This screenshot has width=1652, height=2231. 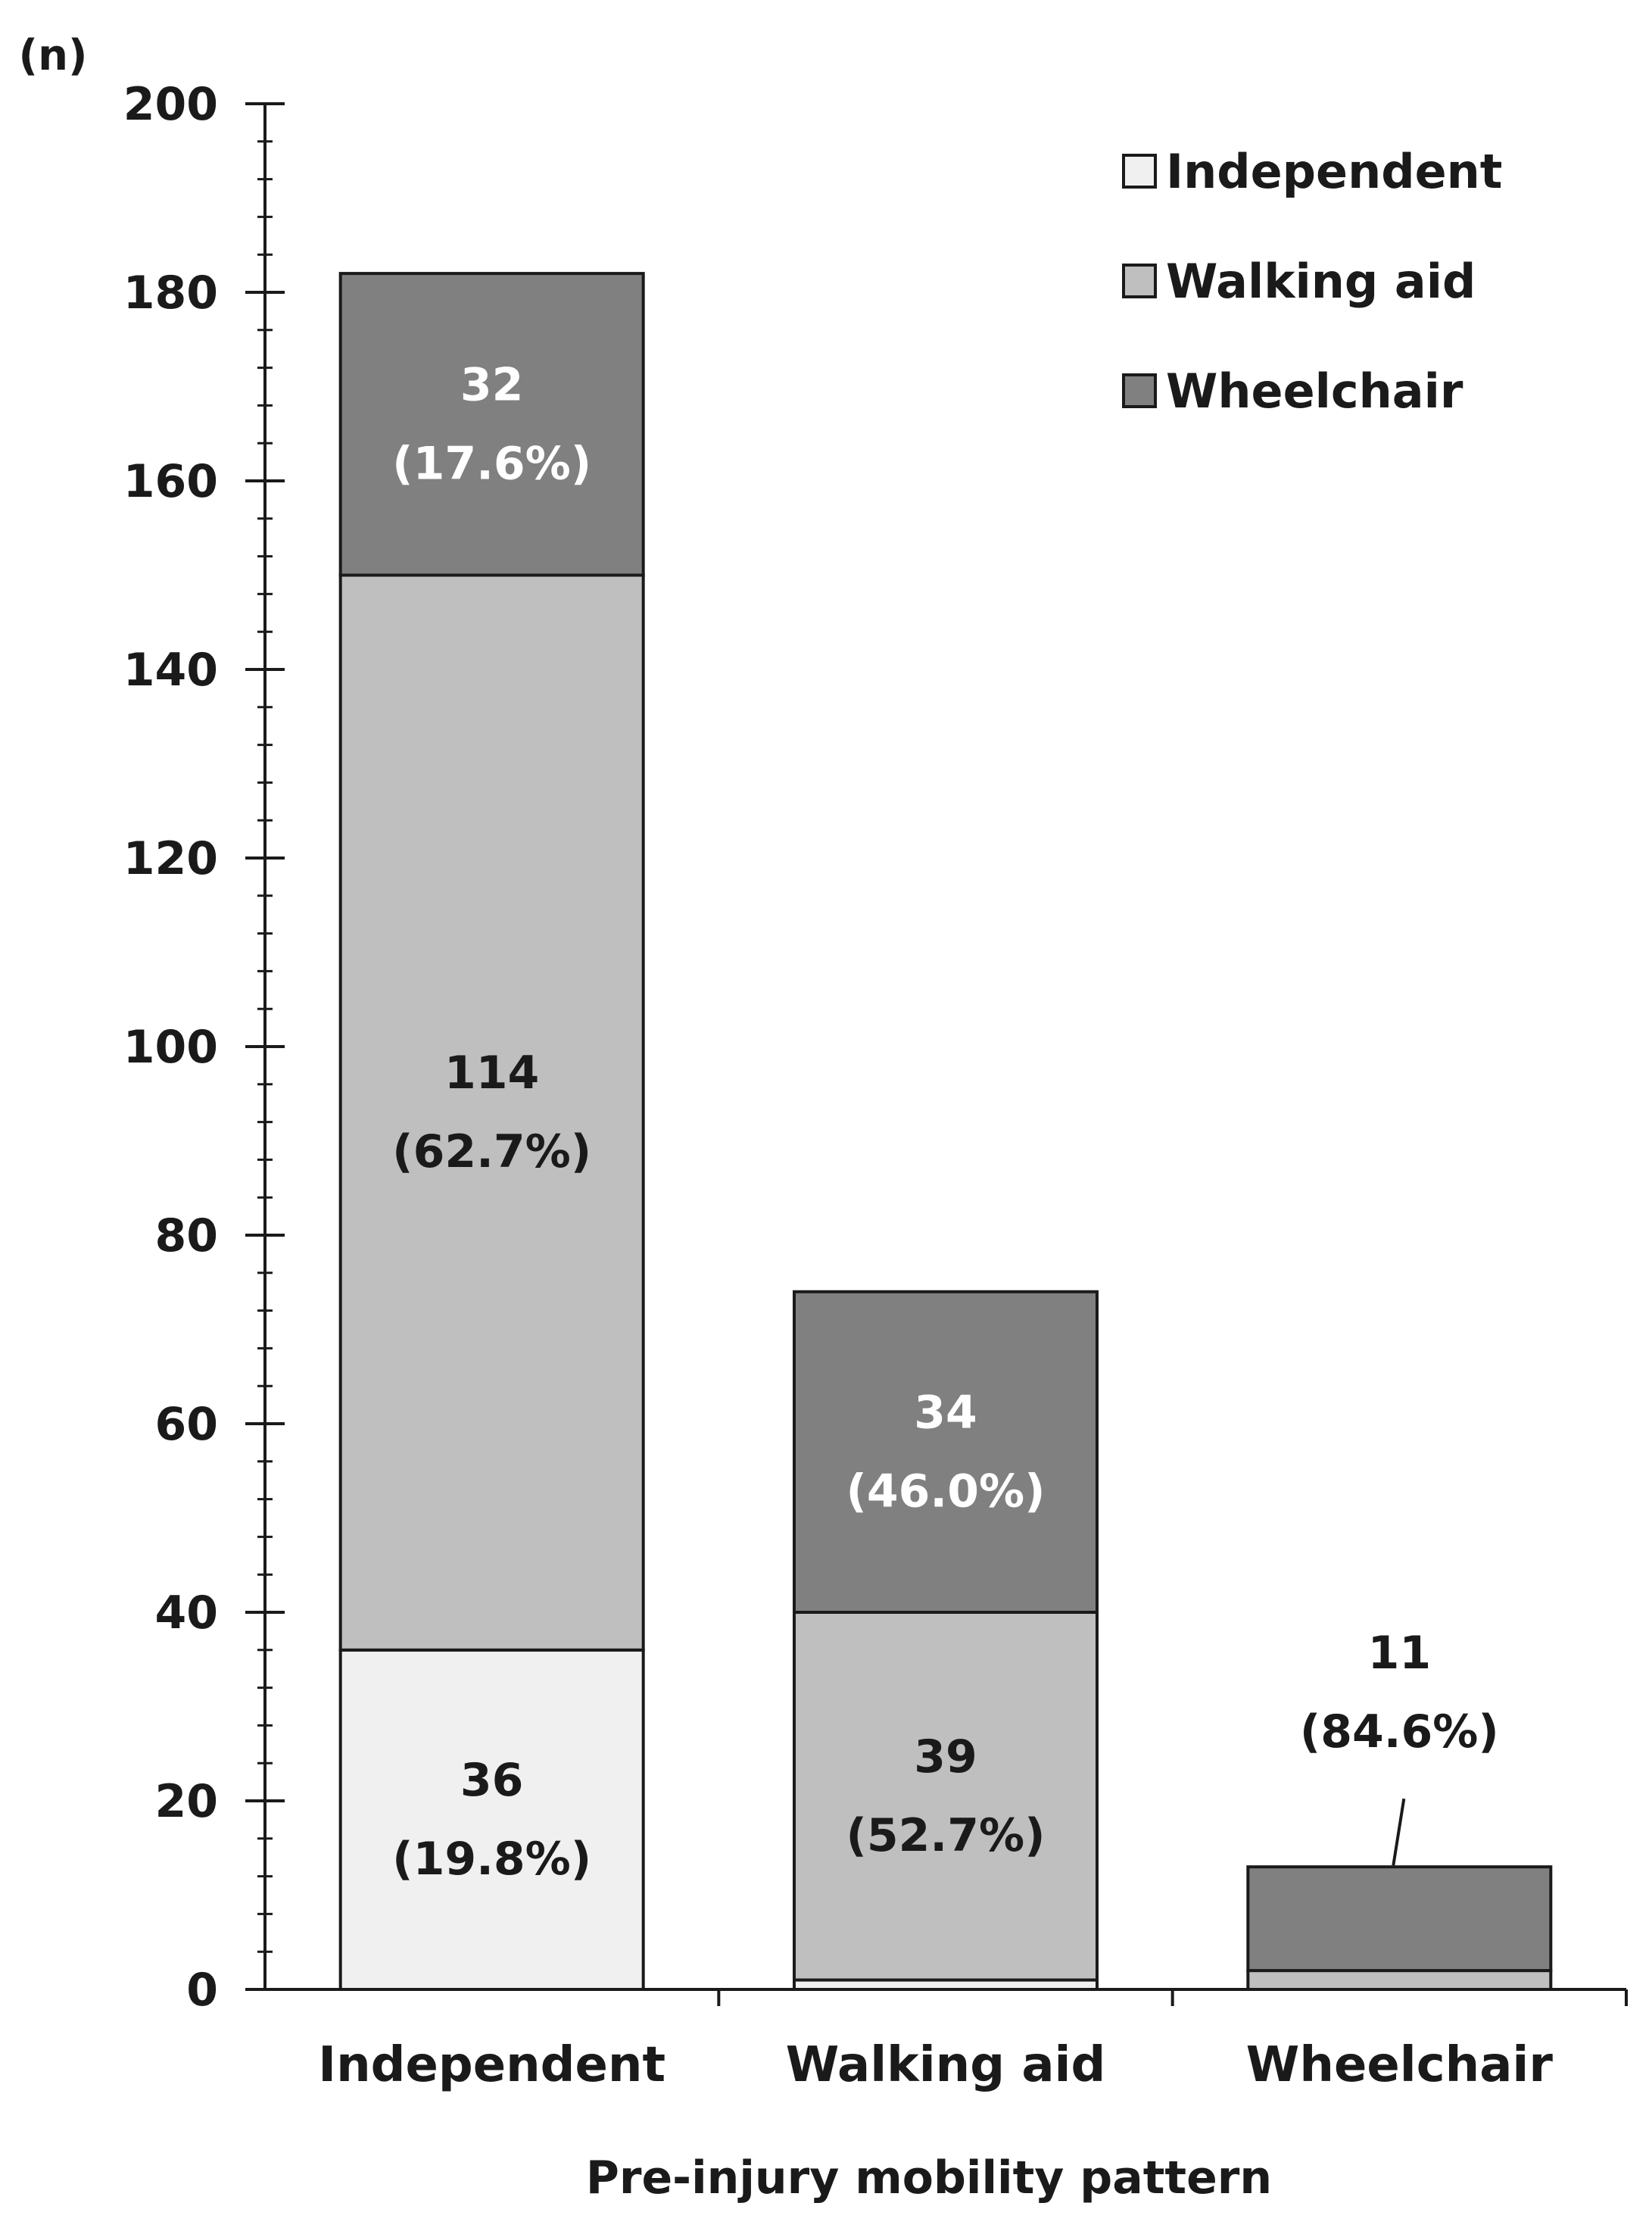 What do you see at coordinates (1399, 1731) in the screenshot?
I see `data-label-line: (84.6%)` at bounding box center [1399, 1731].